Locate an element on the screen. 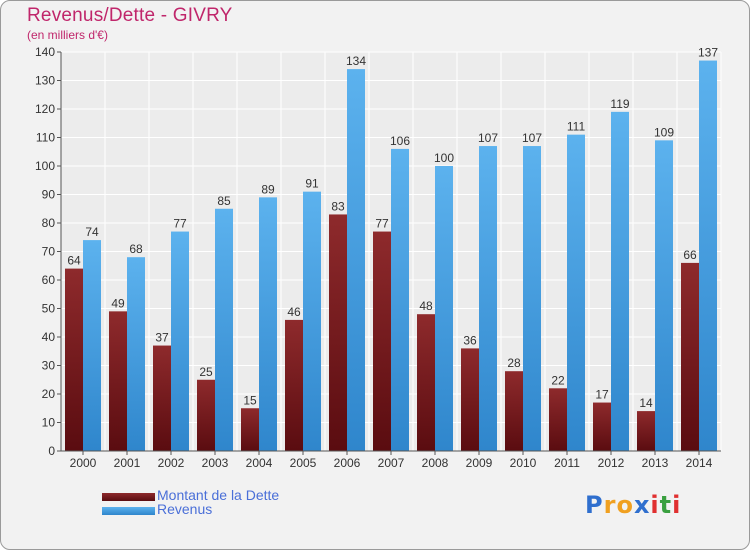 The image size is (750, 550). y-tick-label: 30 is located at coordinates (49, 366).